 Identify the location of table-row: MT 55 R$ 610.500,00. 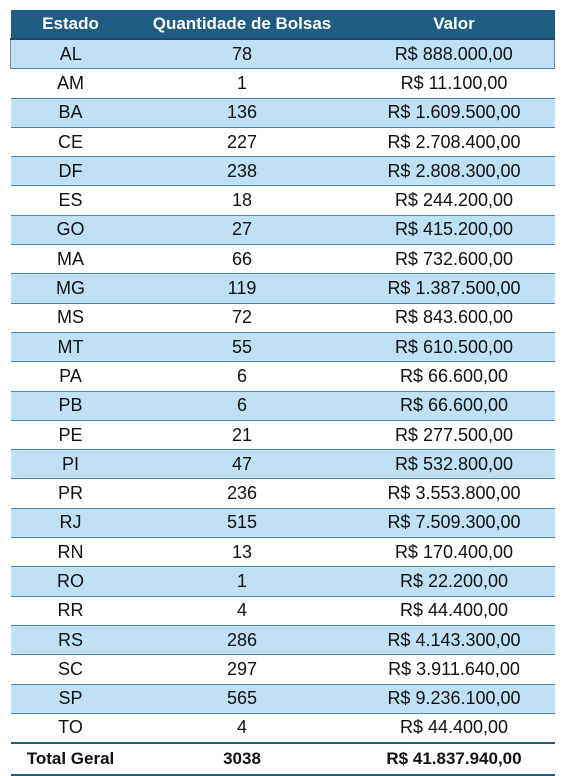
(282, 347).